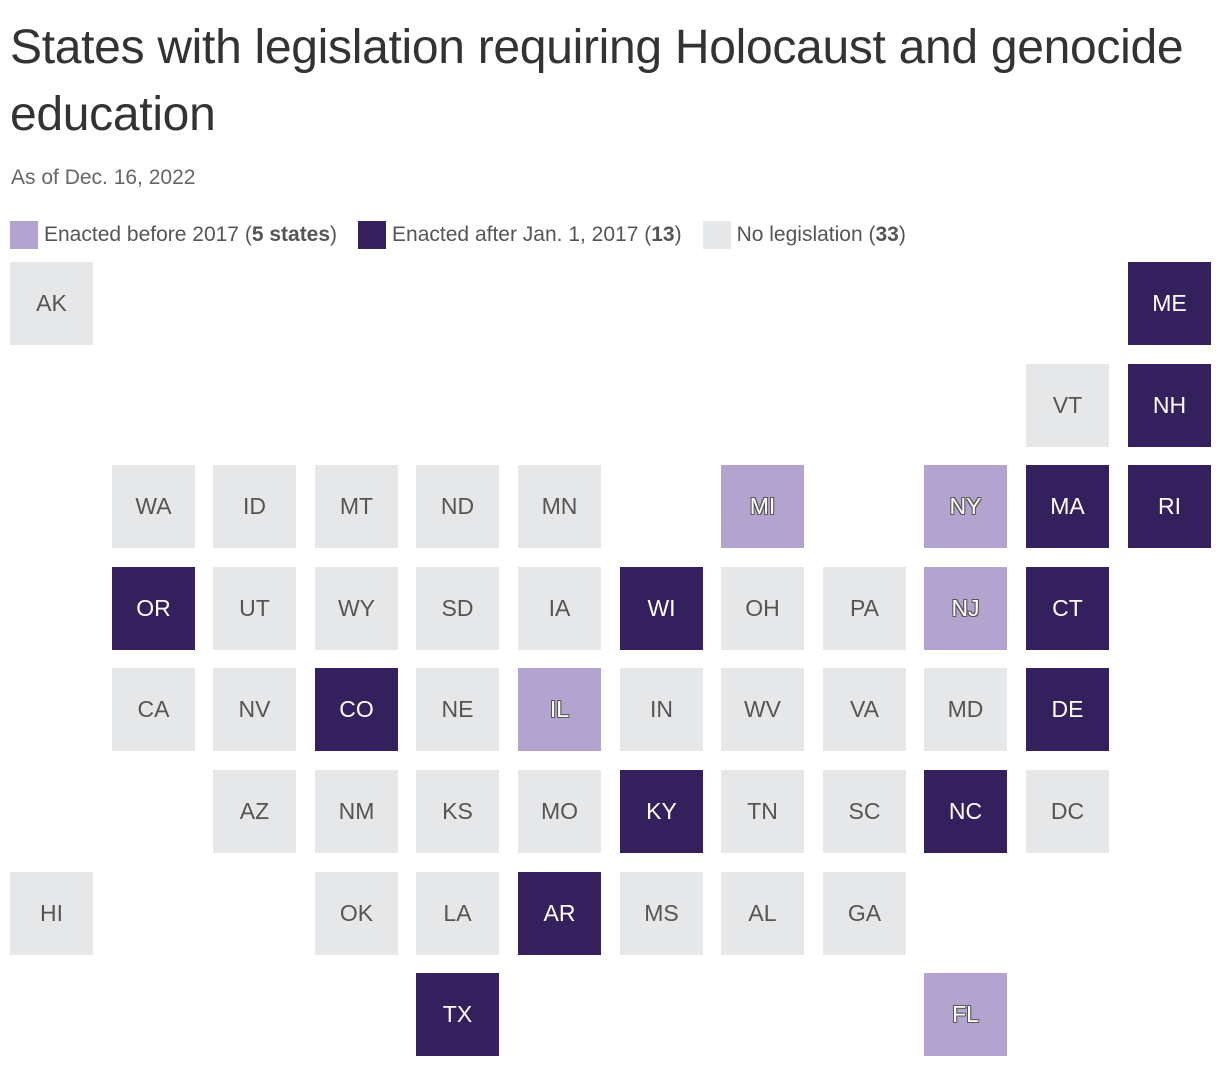 This screenshot has width=1220, height=1070. I want to click on legend-label-none: No legislation (33), so click(821, 234).